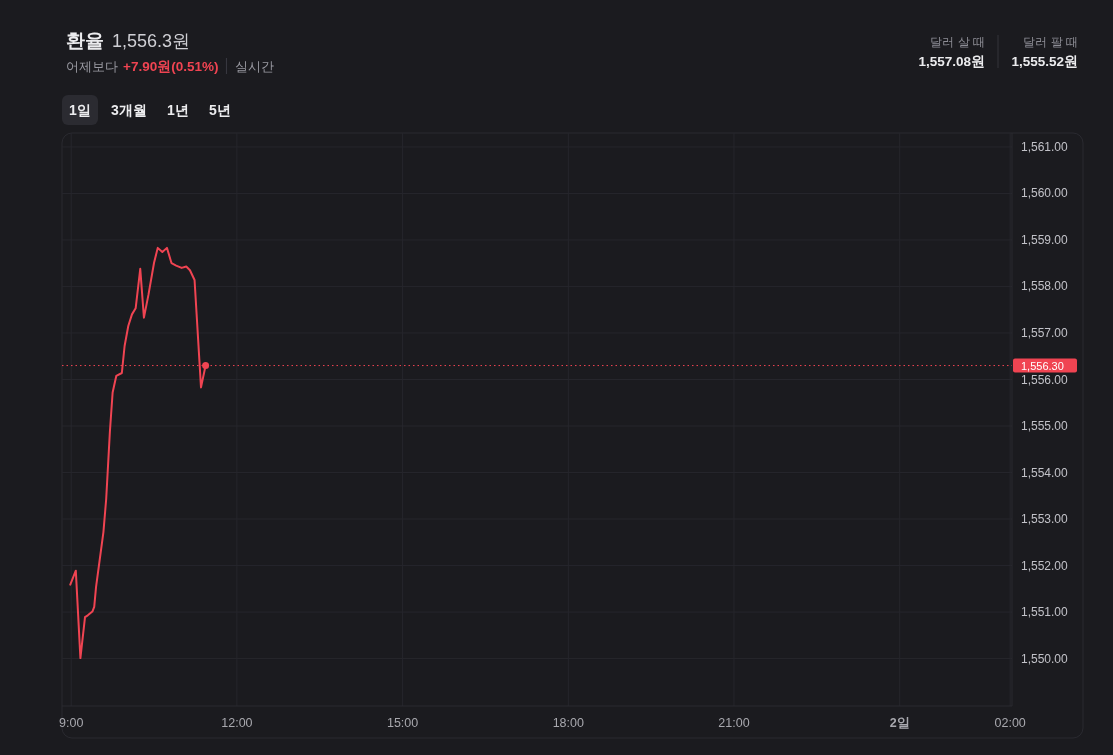  What do you see at coordinates (1044, 146) in the screenshot?
I see `y-tick: 1,561.00` at bounding box center [1044, 146].